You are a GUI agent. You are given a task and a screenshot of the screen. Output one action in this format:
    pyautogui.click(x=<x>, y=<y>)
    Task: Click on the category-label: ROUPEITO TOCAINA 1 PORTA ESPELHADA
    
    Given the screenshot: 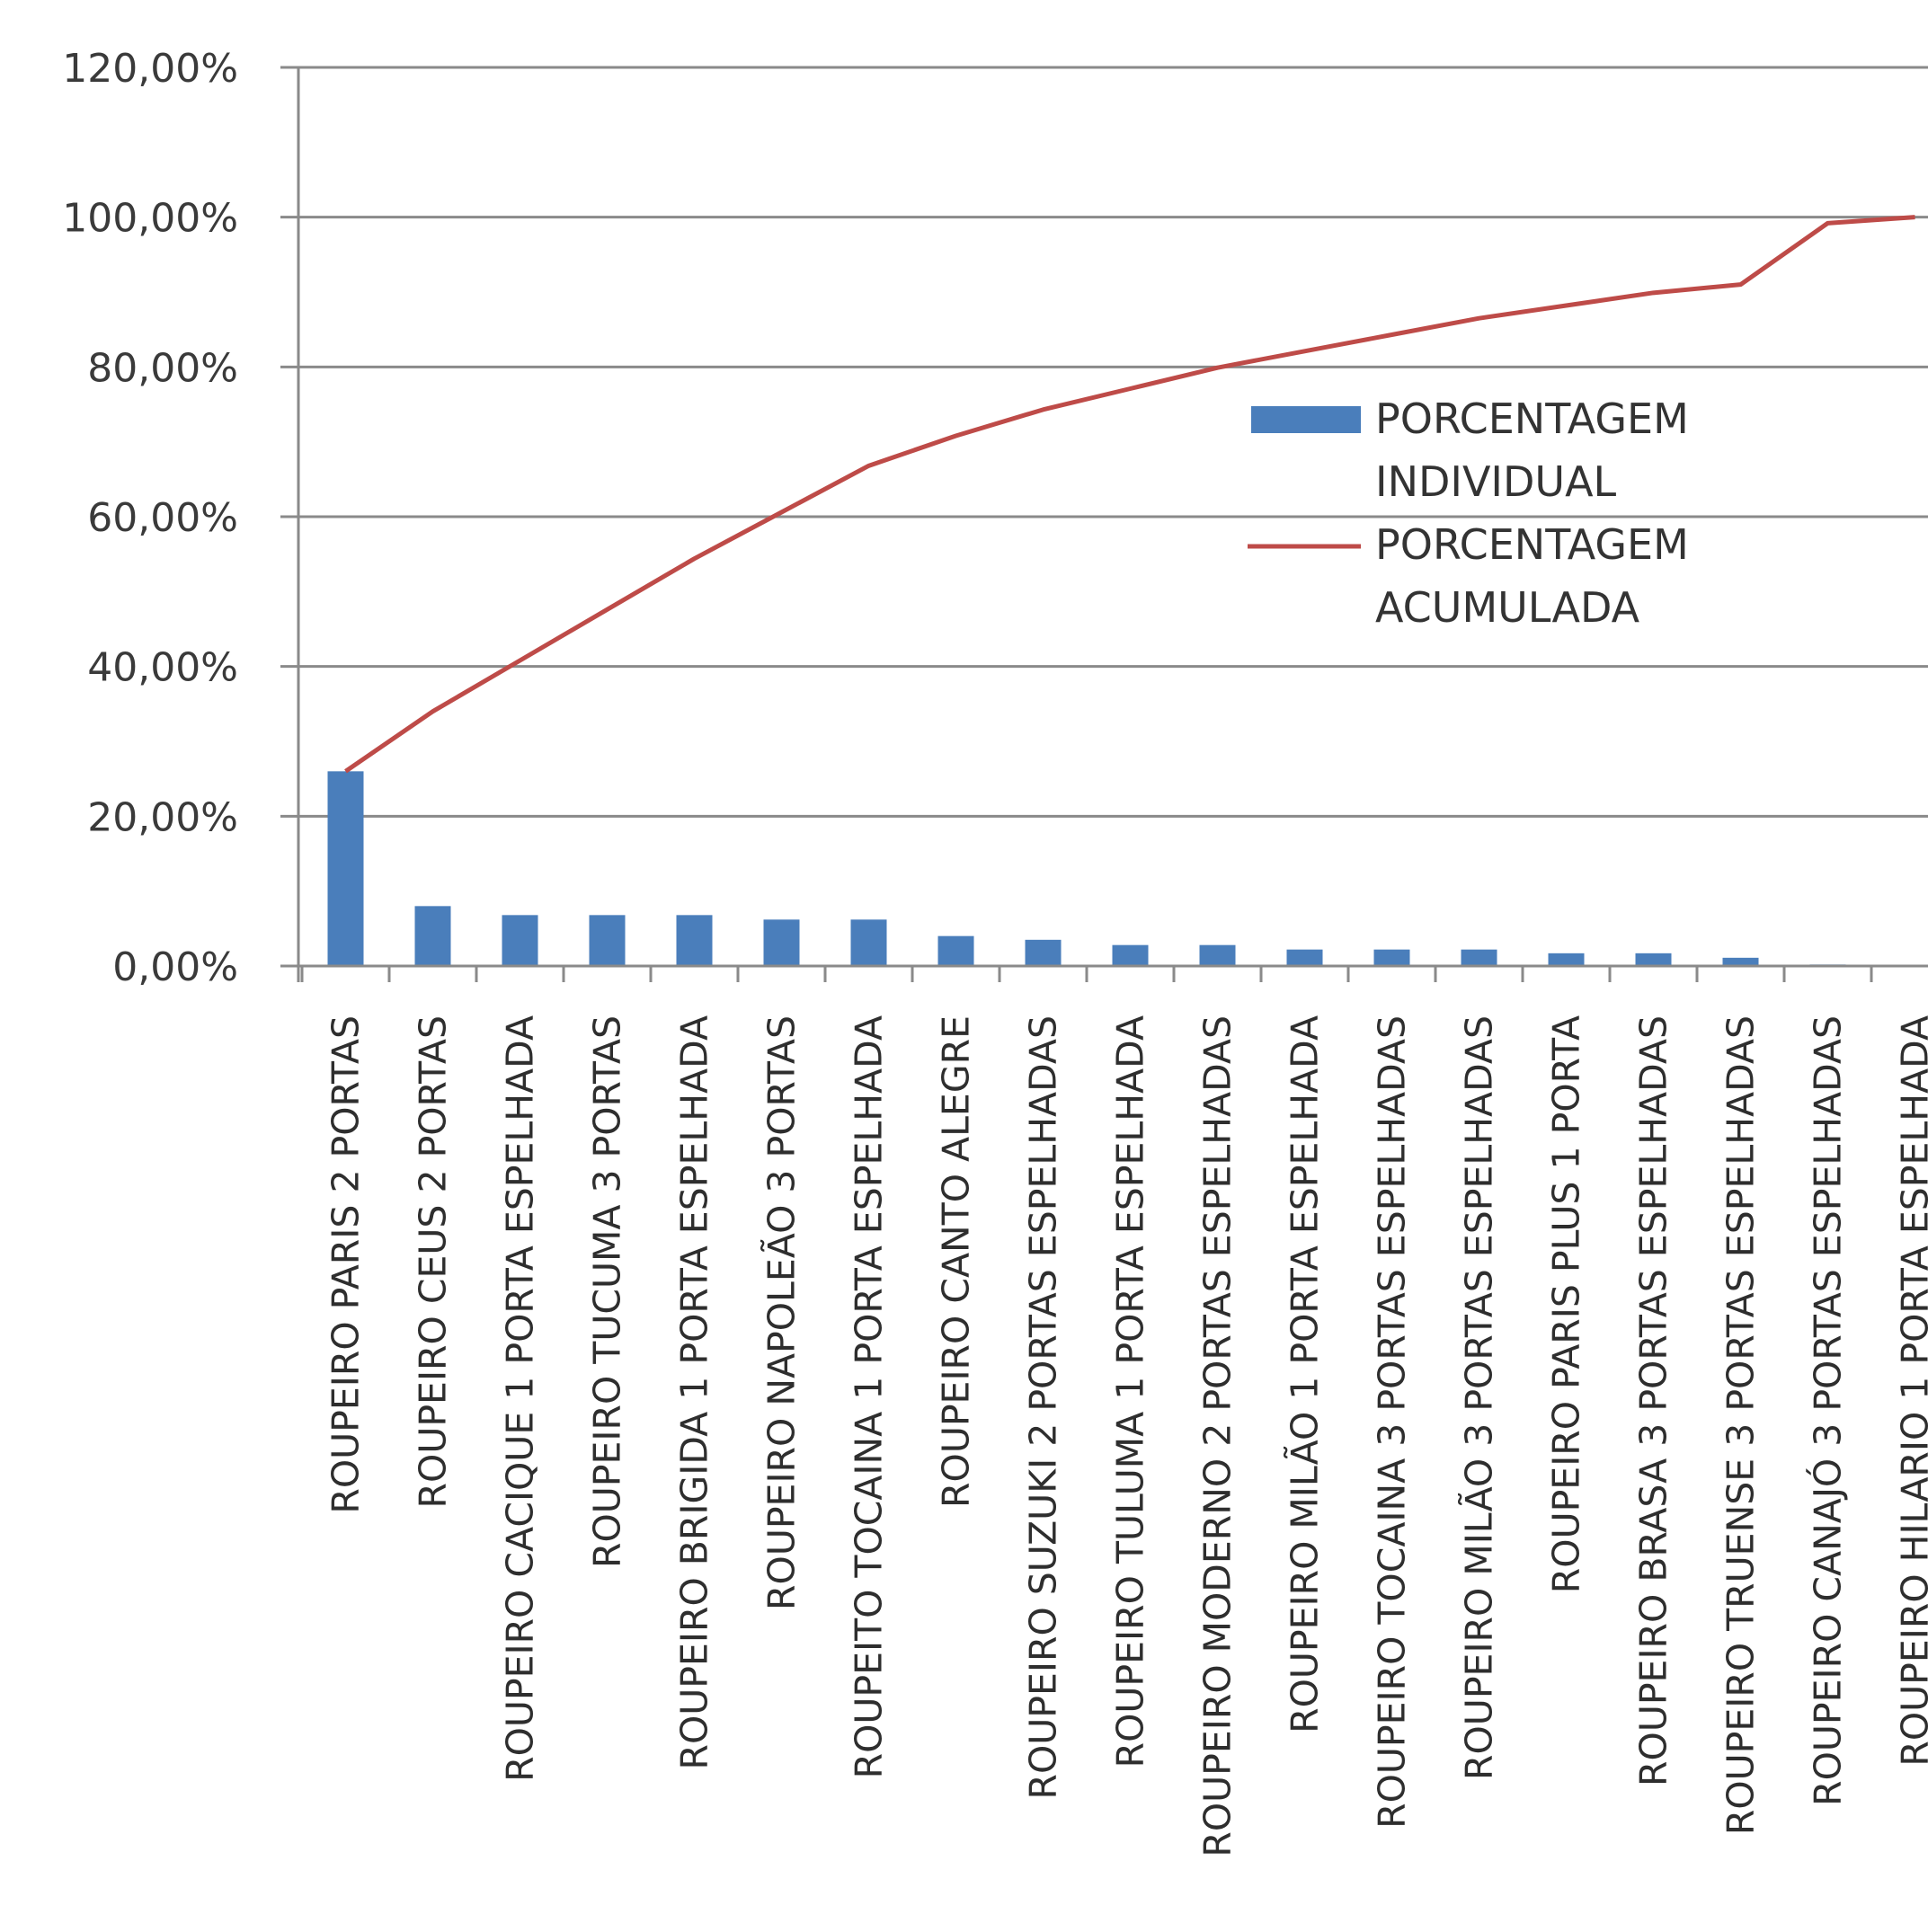 What is the action you would take?
    pyautogui.click(x=870, y=1396)
    